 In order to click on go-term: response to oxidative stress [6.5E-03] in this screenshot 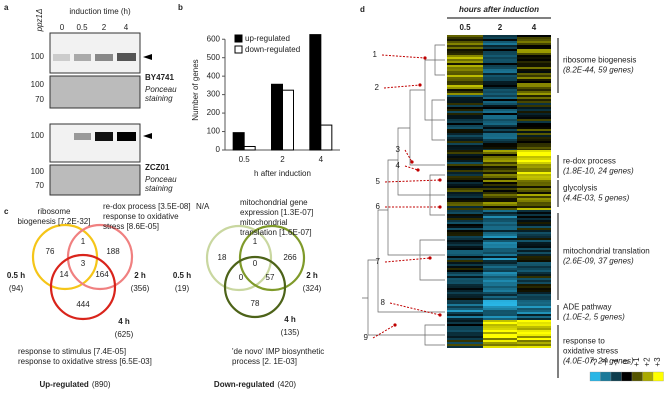, I will do `click(85, 361)`.